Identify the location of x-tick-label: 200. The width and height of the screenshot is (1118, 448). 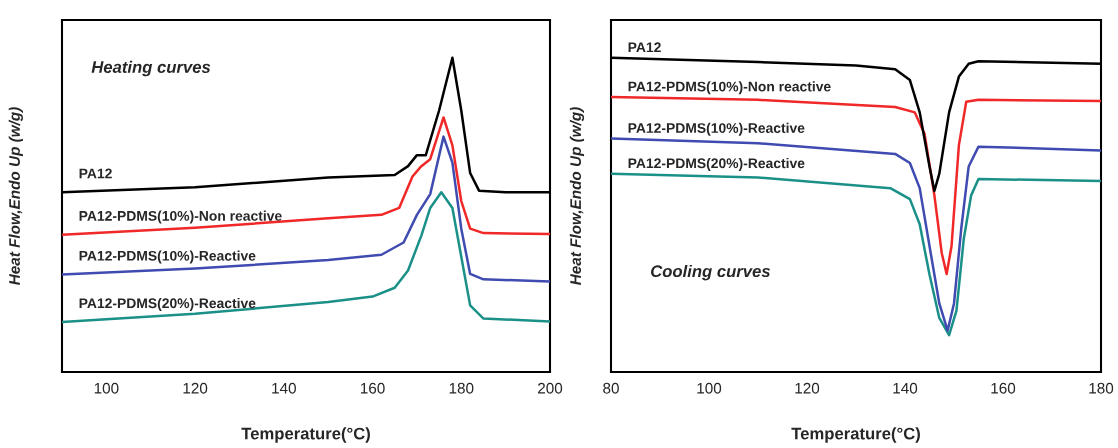
(550, 388).